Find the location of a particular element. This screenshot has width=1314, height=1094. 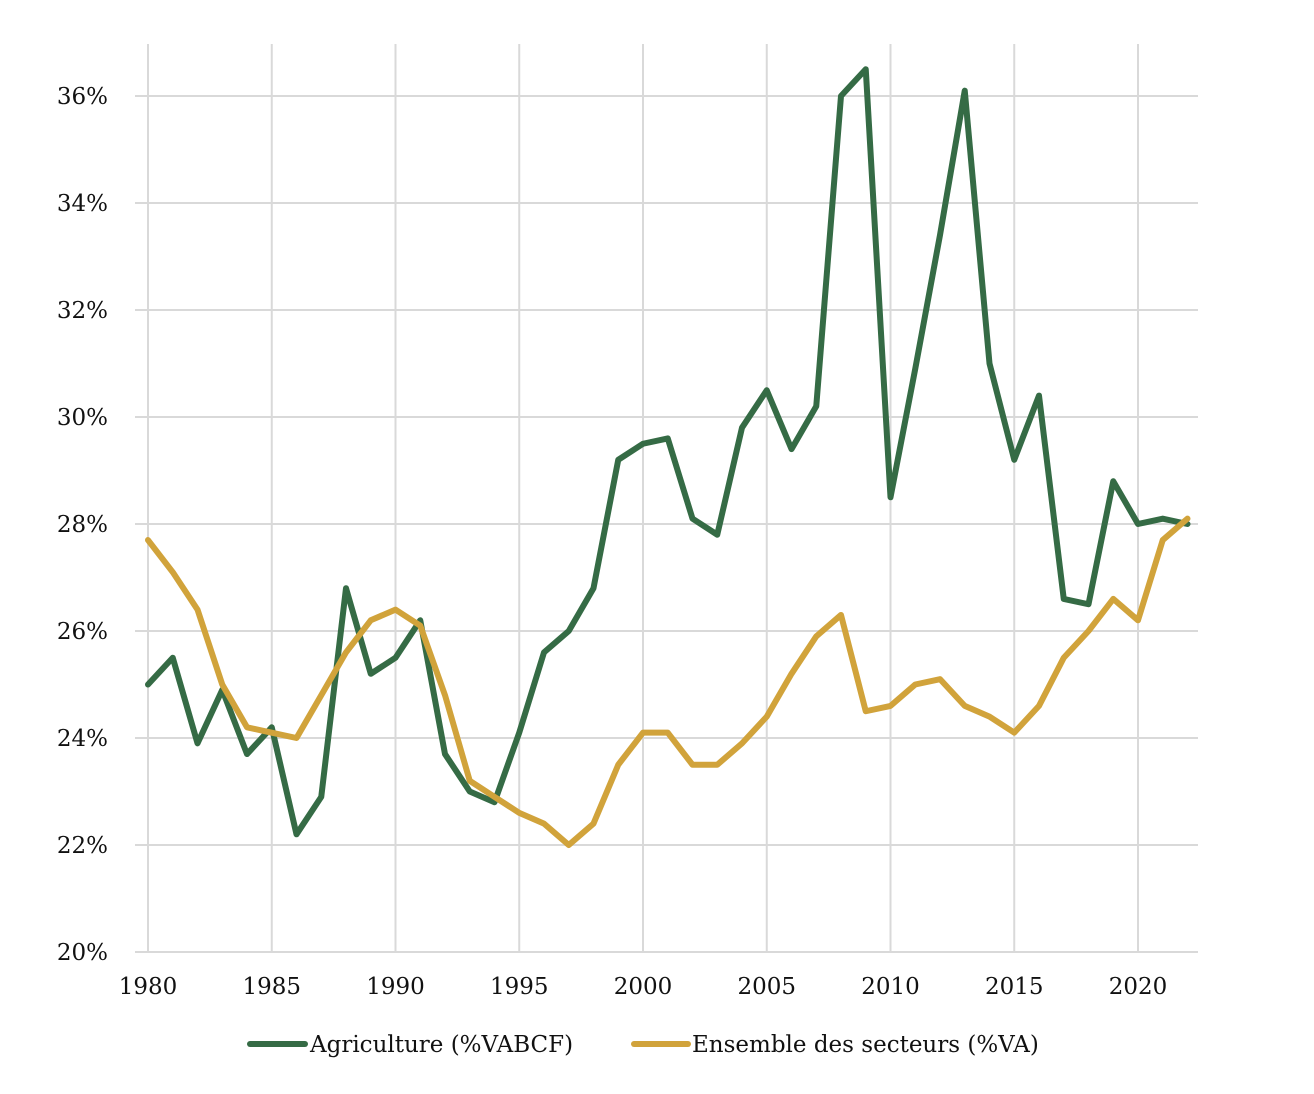

x-tick-label-1985: 1985 is located at coordinates (271, 987).